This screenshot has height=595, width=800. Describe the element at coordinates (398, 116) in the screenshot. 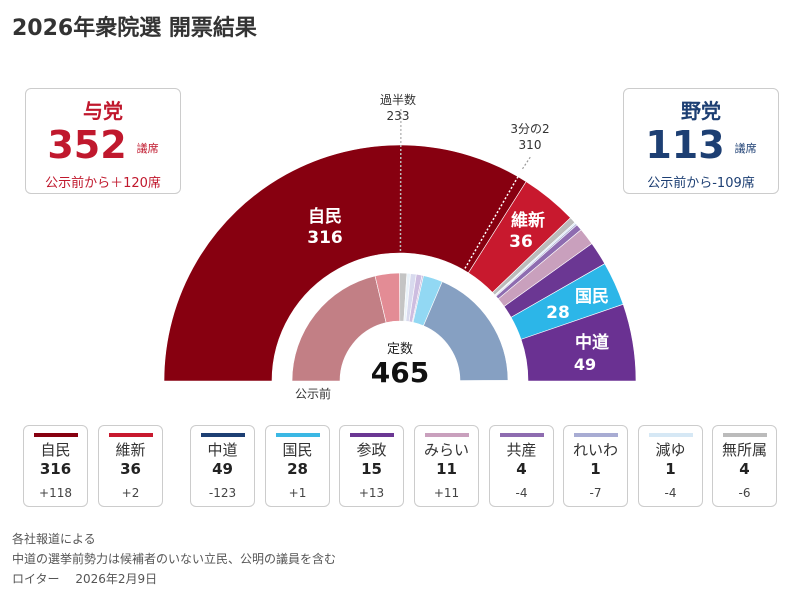

I see `threshold-value-0: 233` at that location.